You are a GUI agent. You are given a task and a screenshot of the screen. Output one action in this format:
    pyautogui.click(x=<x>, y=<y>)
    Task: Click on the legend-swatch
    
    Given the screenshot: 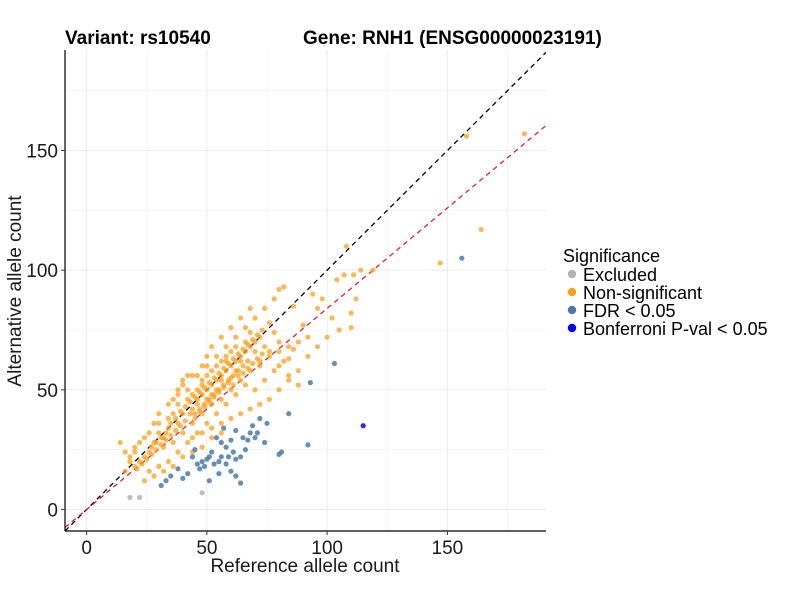 What is the action you would take?
    pyautogui.click(x=572, y=328)
    